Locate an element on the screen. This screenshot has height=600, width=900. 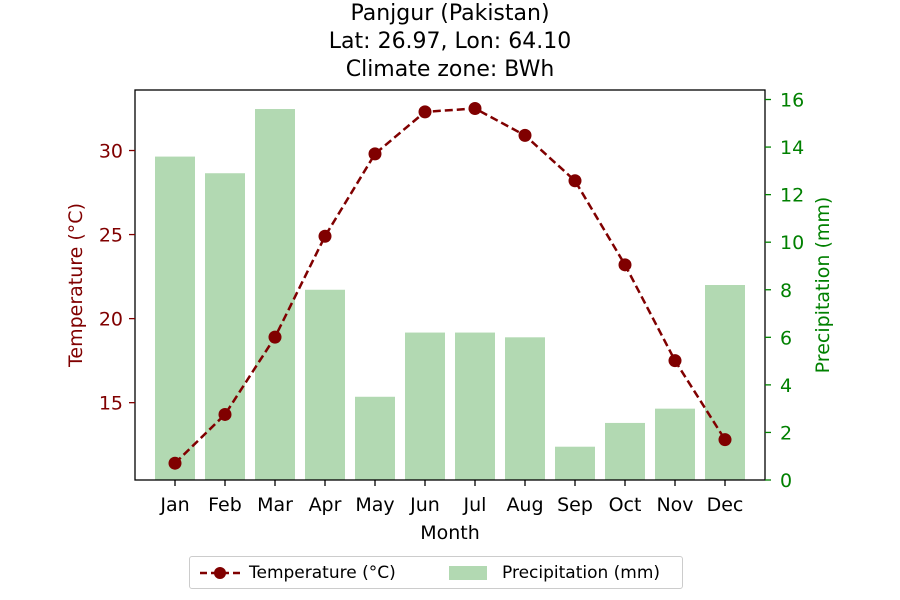
precipitation-bar-feb is located at coordinates (225, 327).